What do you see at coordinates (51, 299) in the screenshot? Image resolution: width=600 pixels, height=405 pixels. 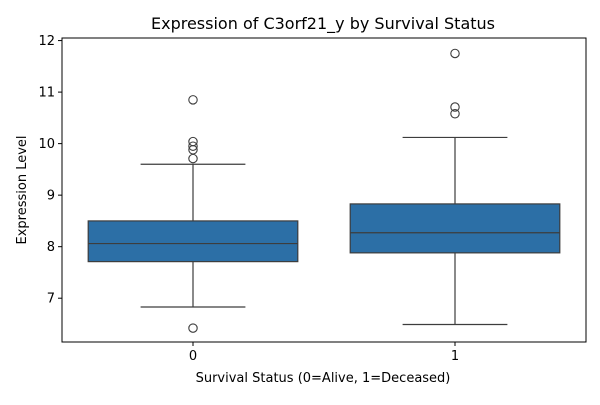 I see `y-tick-label-7: 7` at bounding box center [51, 299].